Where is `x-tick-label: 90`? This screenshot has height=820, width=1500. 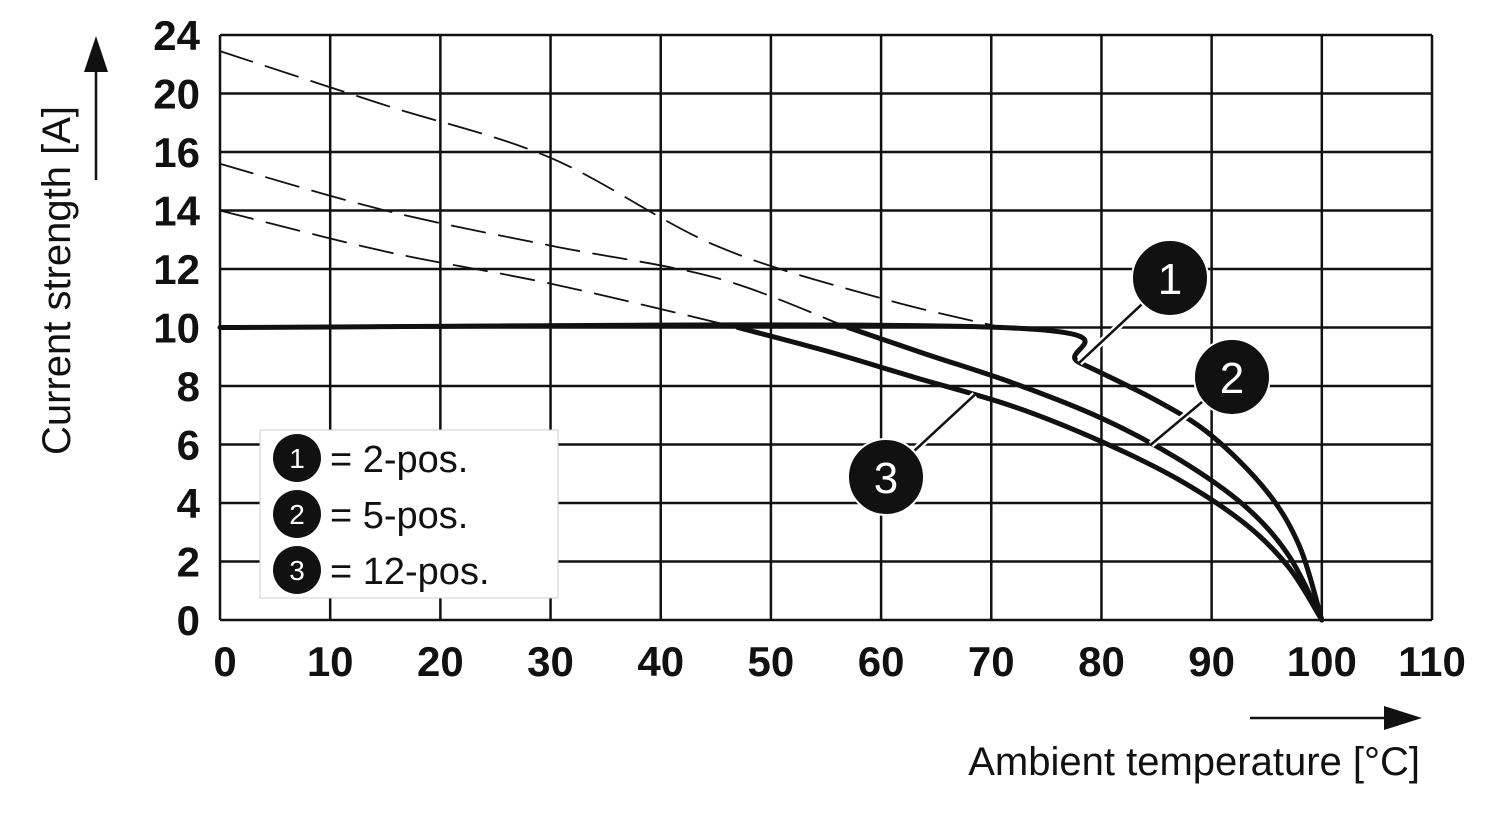
x-tick-label: 90 is located at coordinates (1211, 661).